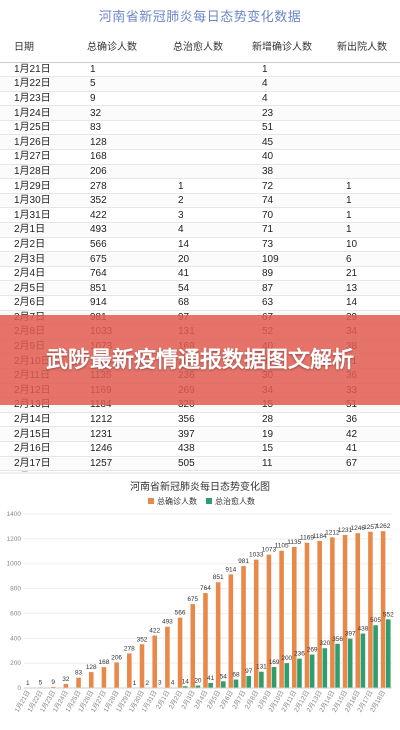  What do you see at coordinates (198, 186) in the screenshot?
I see `table-cell: 1` at bounding box center [198, 186].